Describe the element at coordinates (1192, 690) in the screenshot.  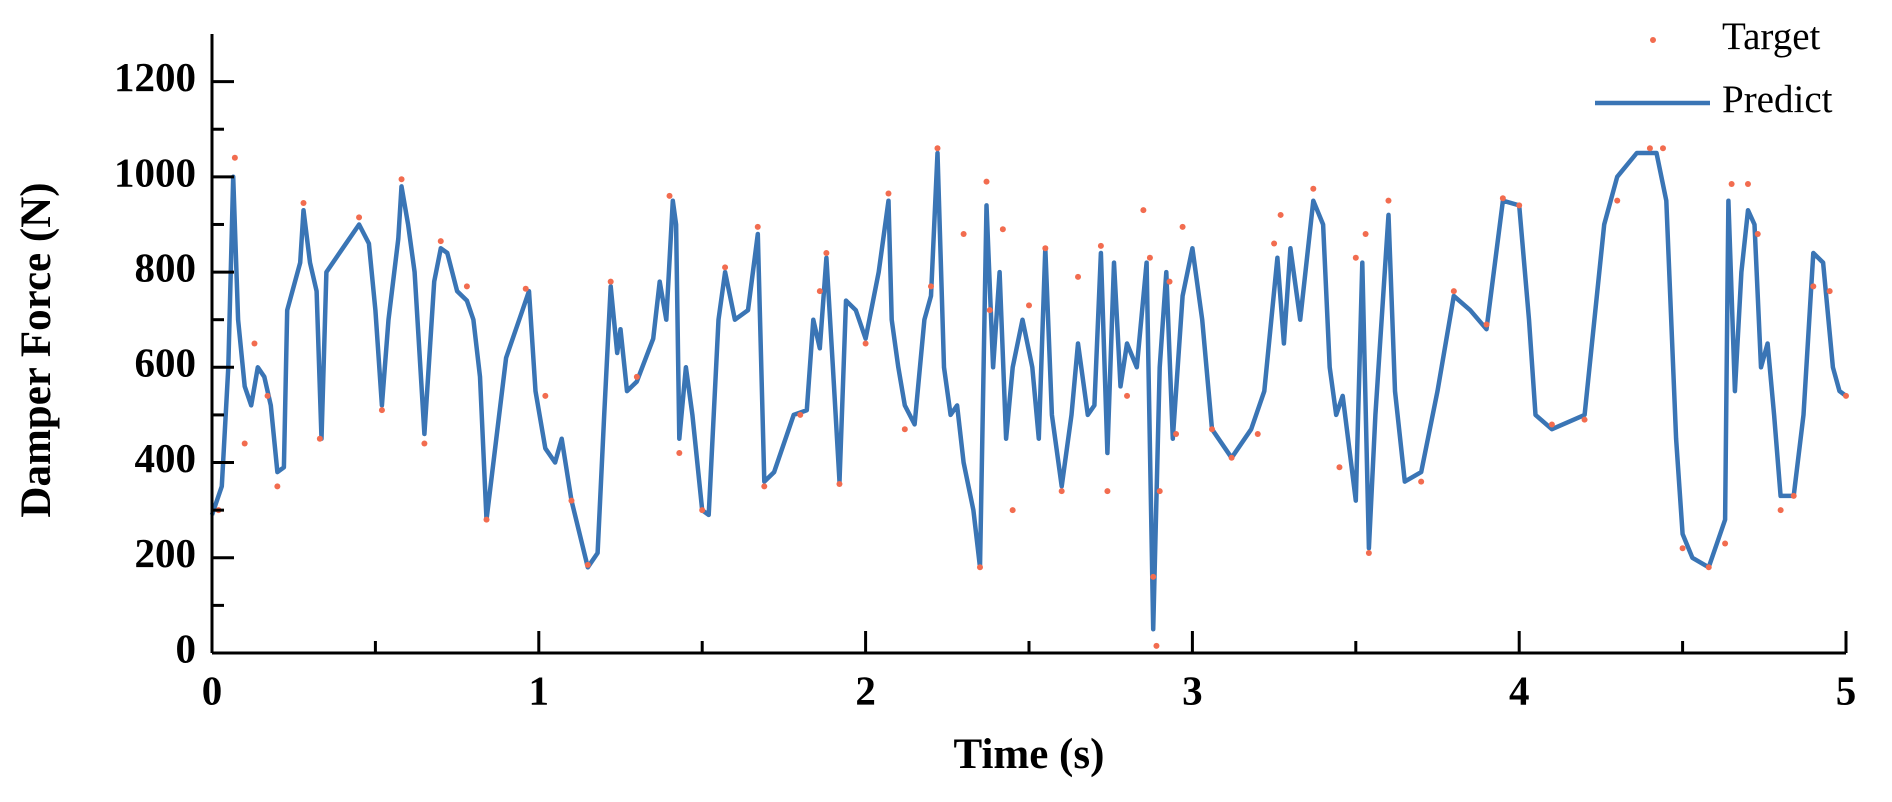
I see `x-tick-label: 3` at that location.